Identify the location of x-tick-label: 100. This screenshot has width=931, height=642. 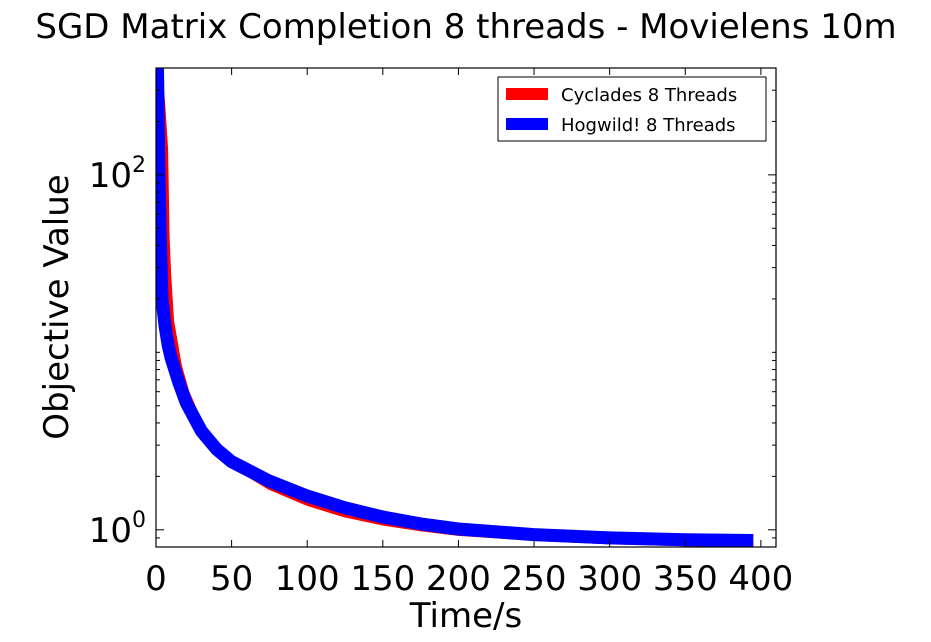
(307, 579).